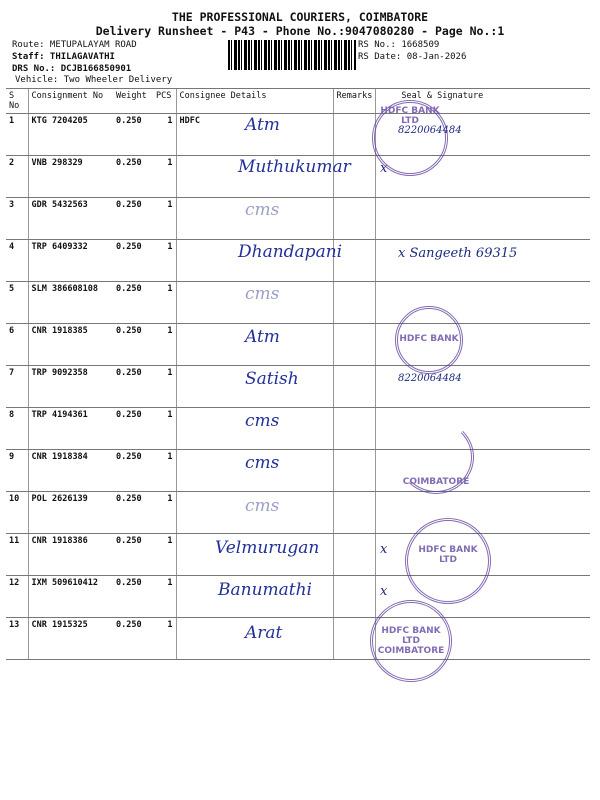 The width and height of the screenshot is (600, 800). Describe the element at coordinates (298, 344) in the screenshot. I see `table-row: 6 CNR 1918385 0.250 1` at that location.